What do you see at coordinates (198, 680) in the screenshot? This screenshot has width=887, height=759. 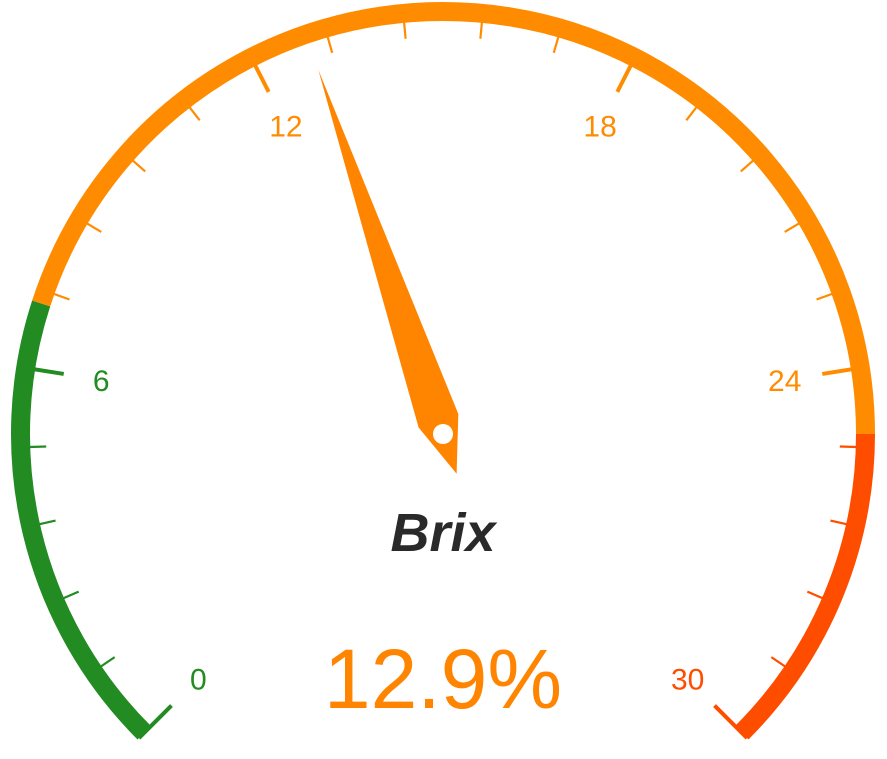 I see `tick-label-0: 0` at bounding box center [198, 680].